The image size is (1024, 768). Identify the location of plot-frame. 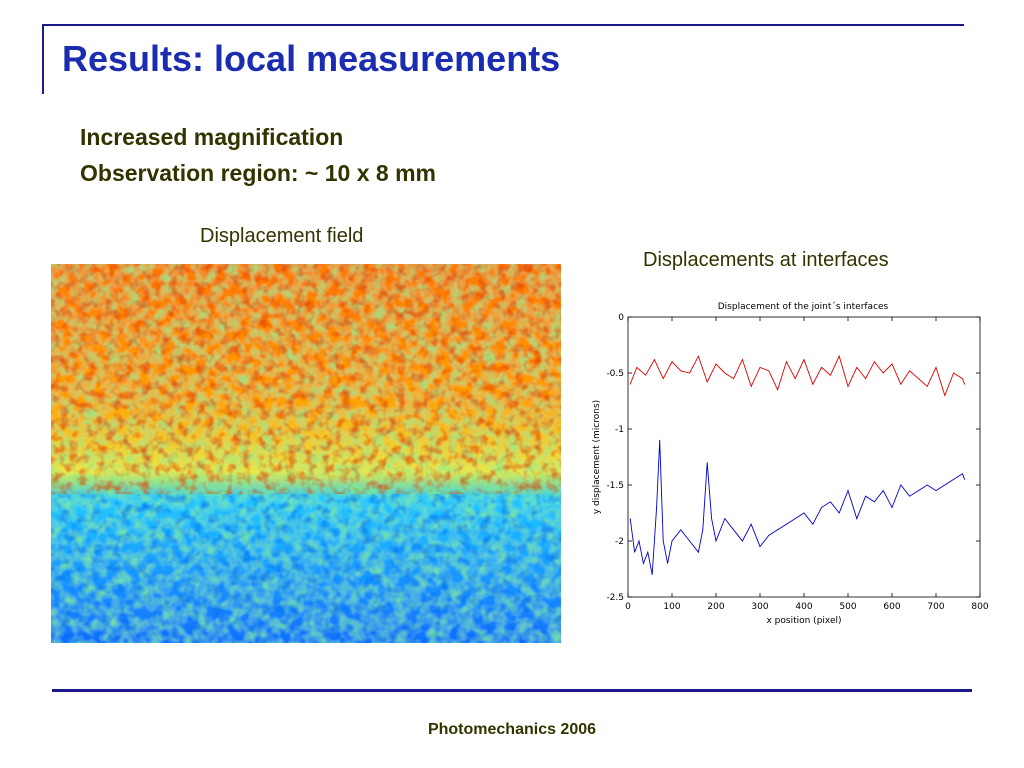
(804, 457).